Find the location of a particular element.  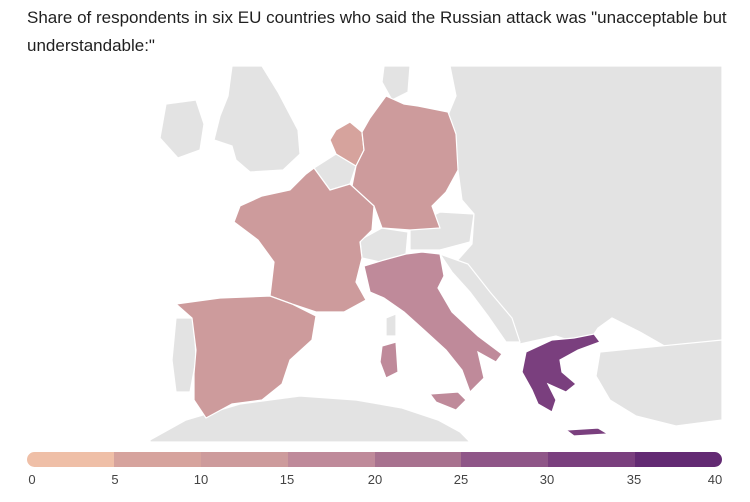

legend: 0 5 10 15 20 25 30 35 40 is located at coordinates (374, 472).